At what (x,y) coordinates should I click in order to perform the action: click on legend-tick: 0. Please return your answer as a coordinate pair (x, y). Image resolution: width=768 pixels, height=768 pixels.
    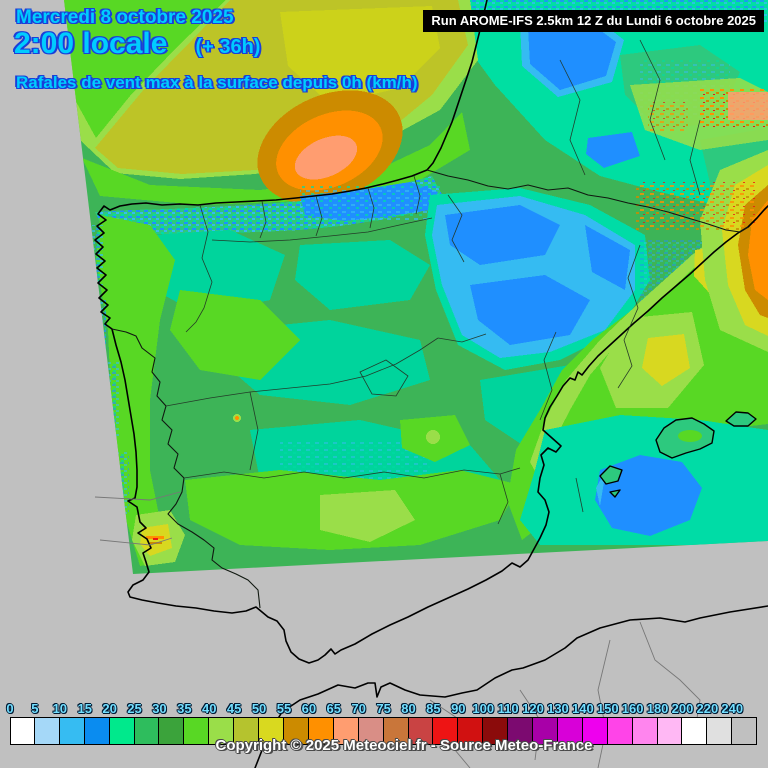
    Looking at the image, I should click on (10, 708).